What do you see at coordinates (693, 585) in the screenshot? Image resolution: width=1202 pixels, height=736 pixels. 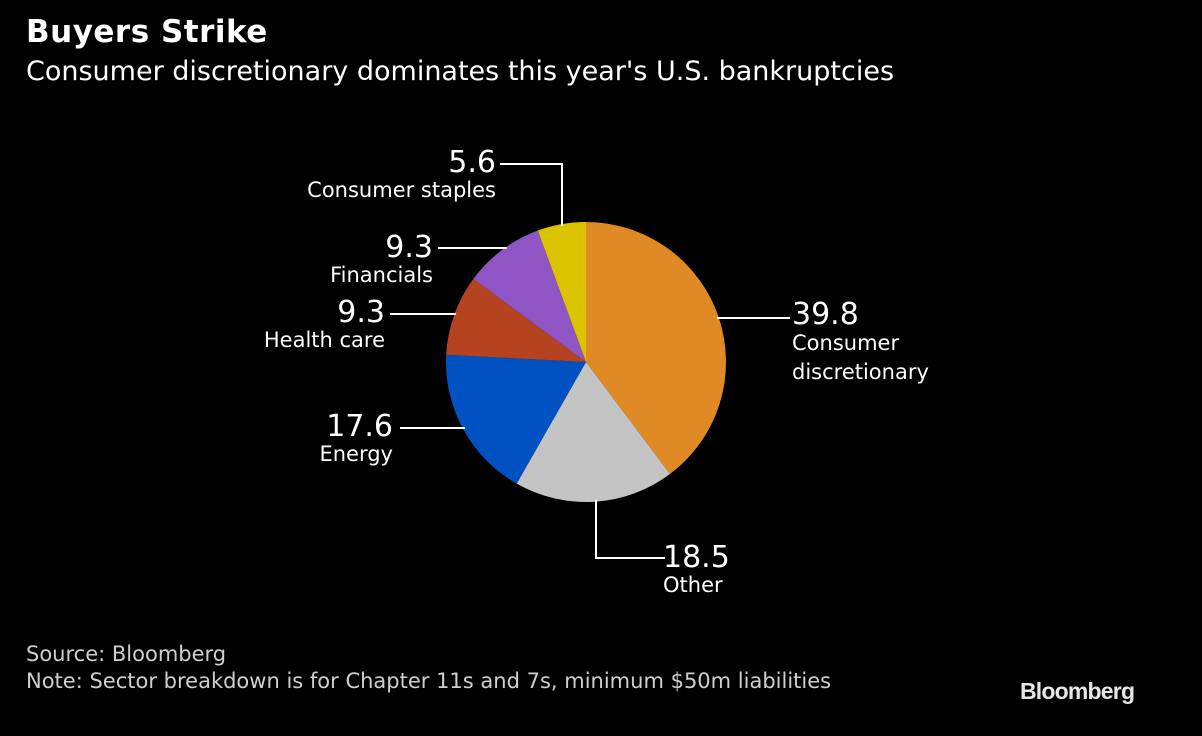 I see `category-label-other: Other` at bounding box center [693, 585].